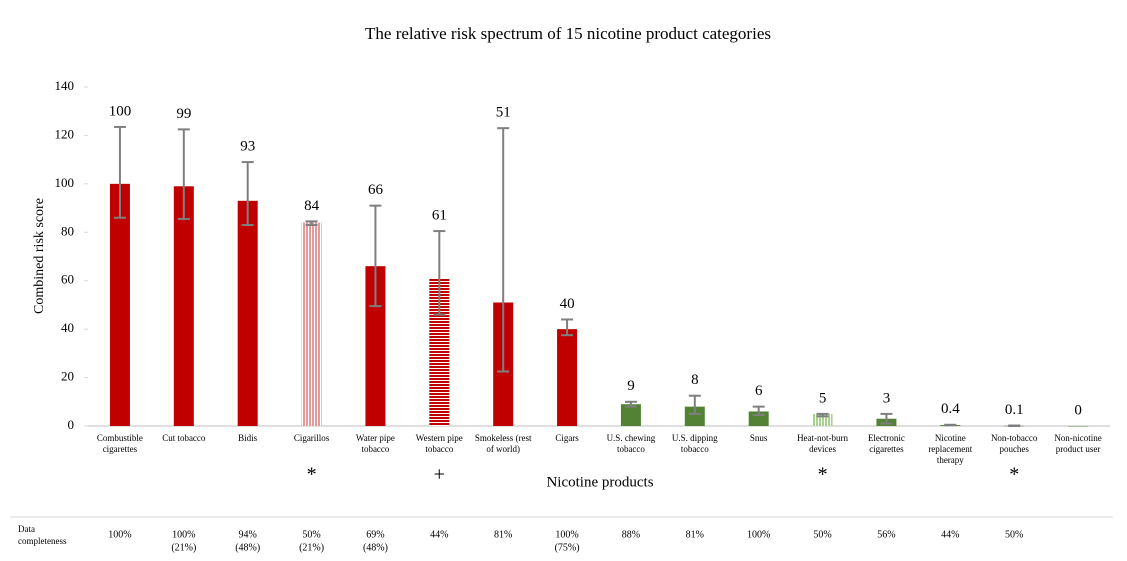 Image resolution: width=1127 pixels, height=561 pixels. What do you see at coordinates (886, 534) in the screenshot?
I see `completeness-value: 56%` at bounding box center [886, 534].